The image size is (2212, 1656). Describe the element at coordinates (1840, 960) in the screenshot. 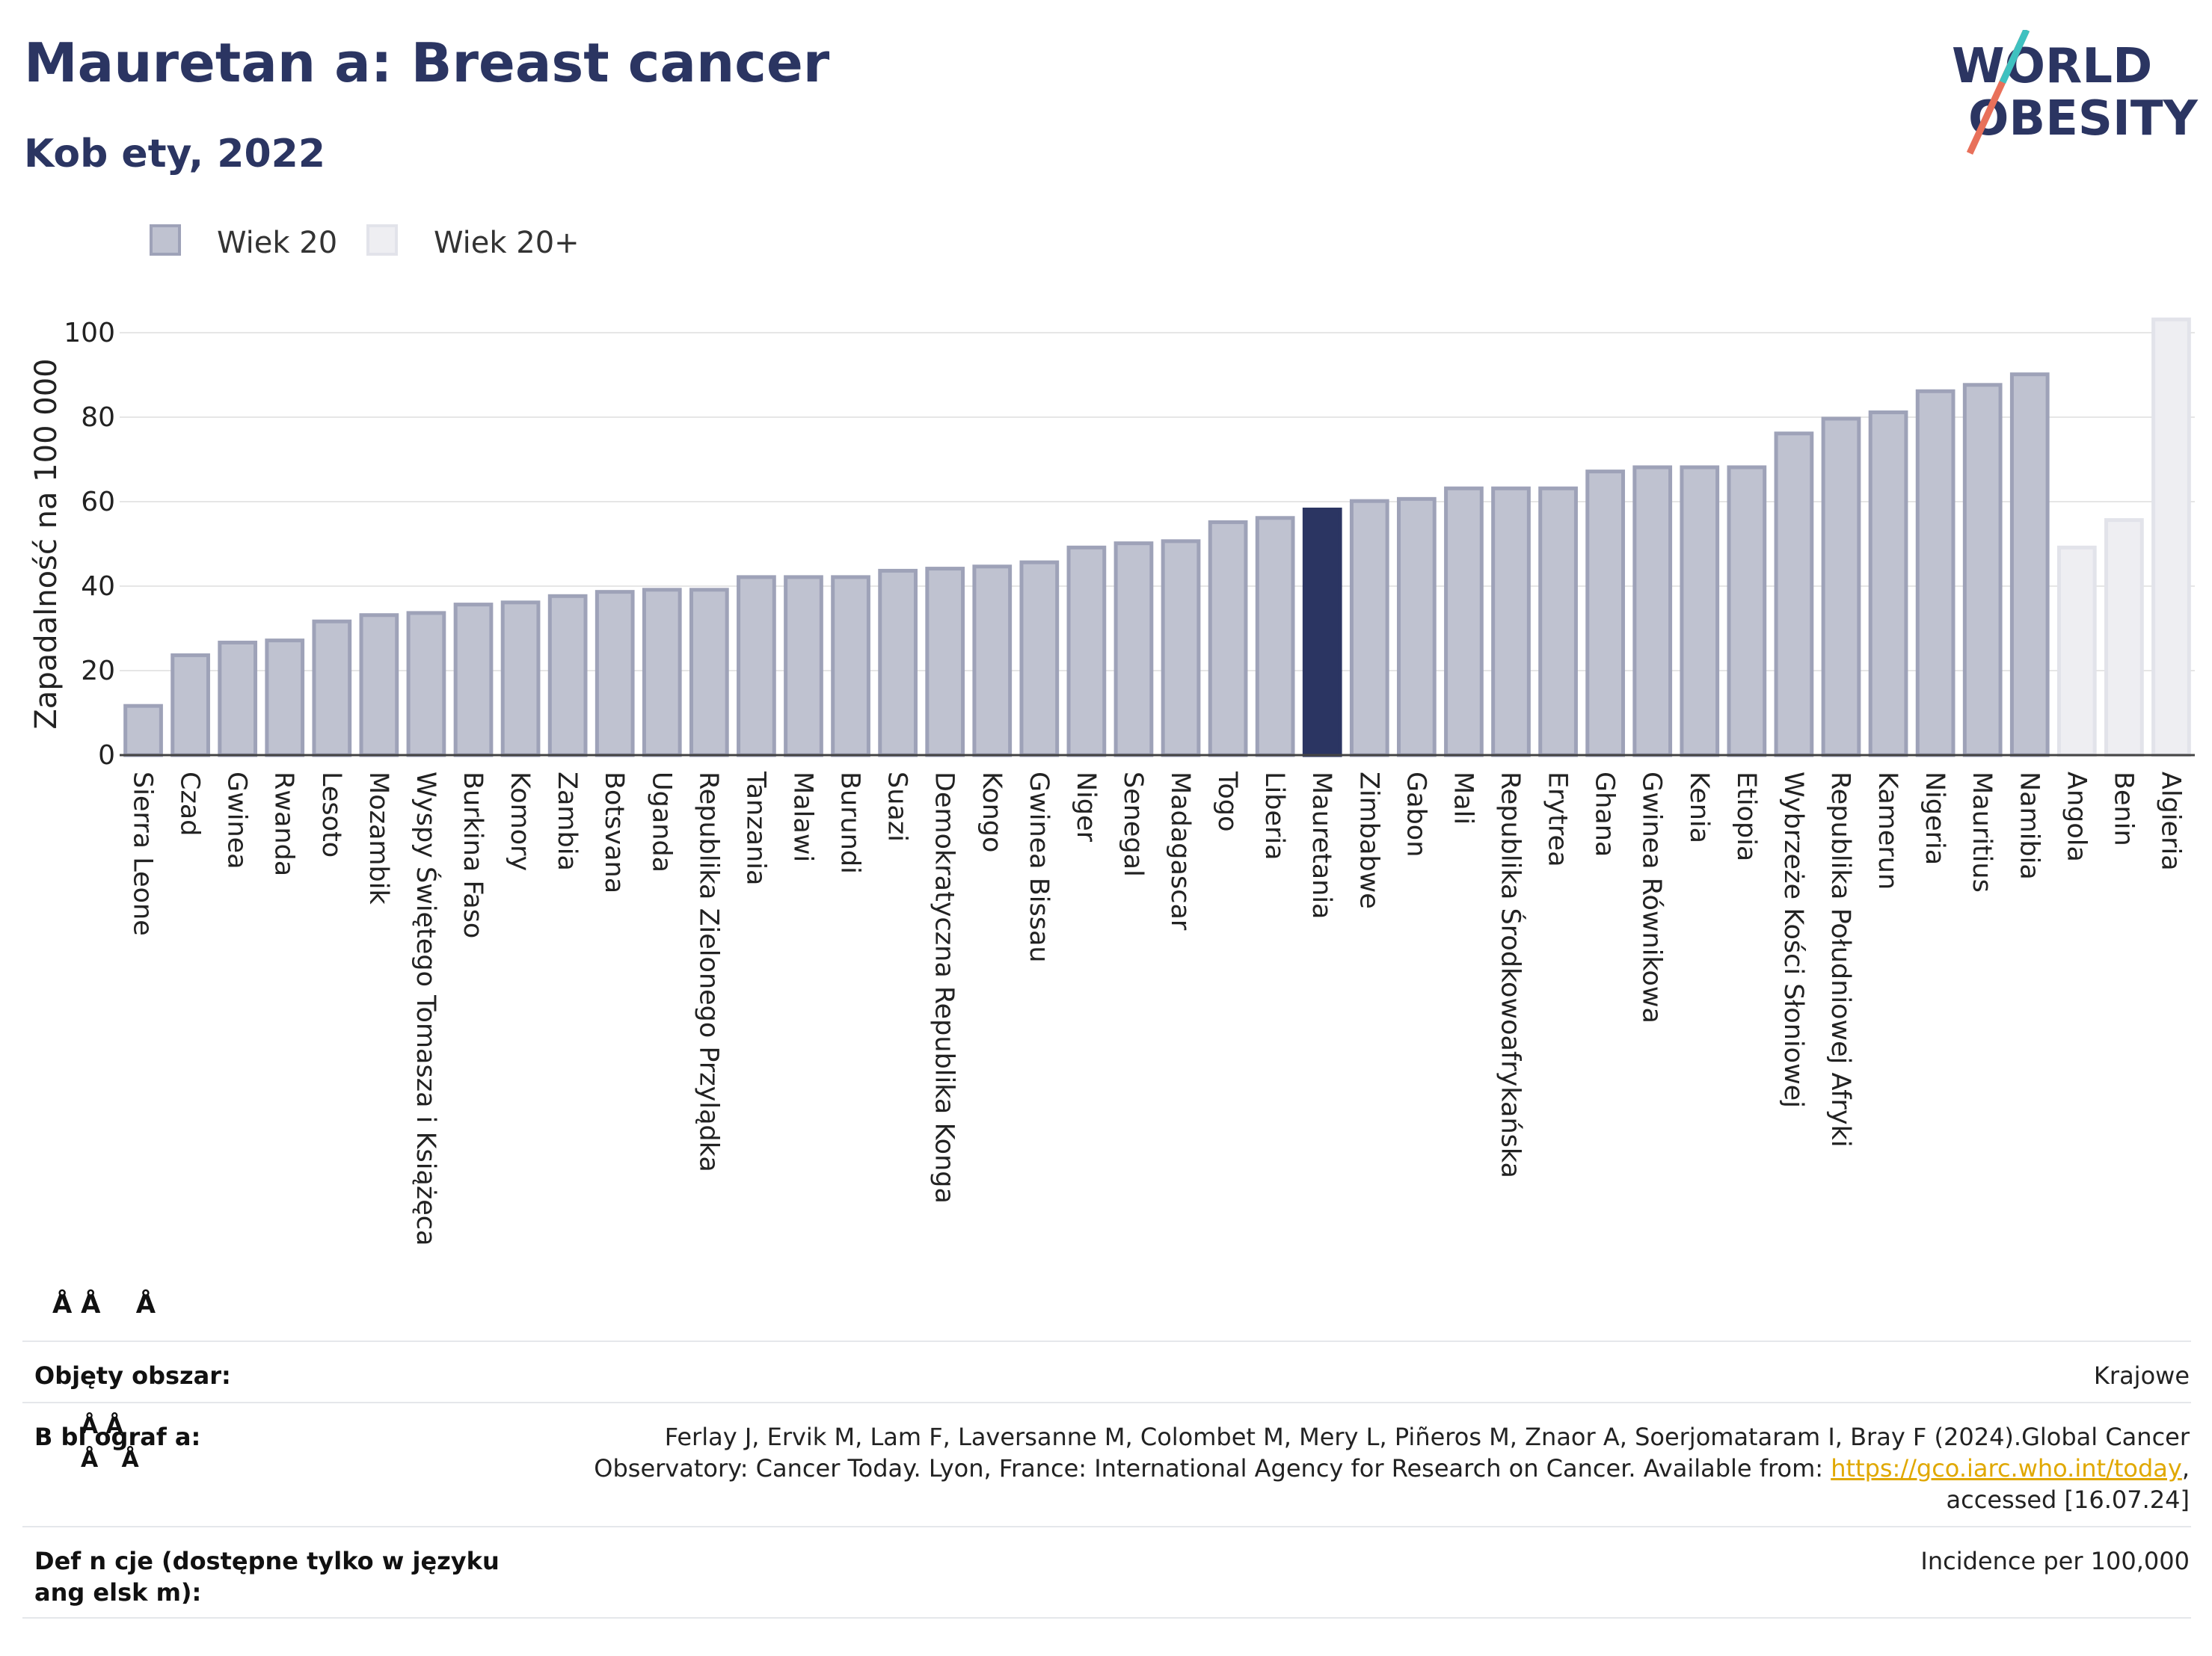

I see `x-tick-label: Republika Południowej Afryki` at that location.